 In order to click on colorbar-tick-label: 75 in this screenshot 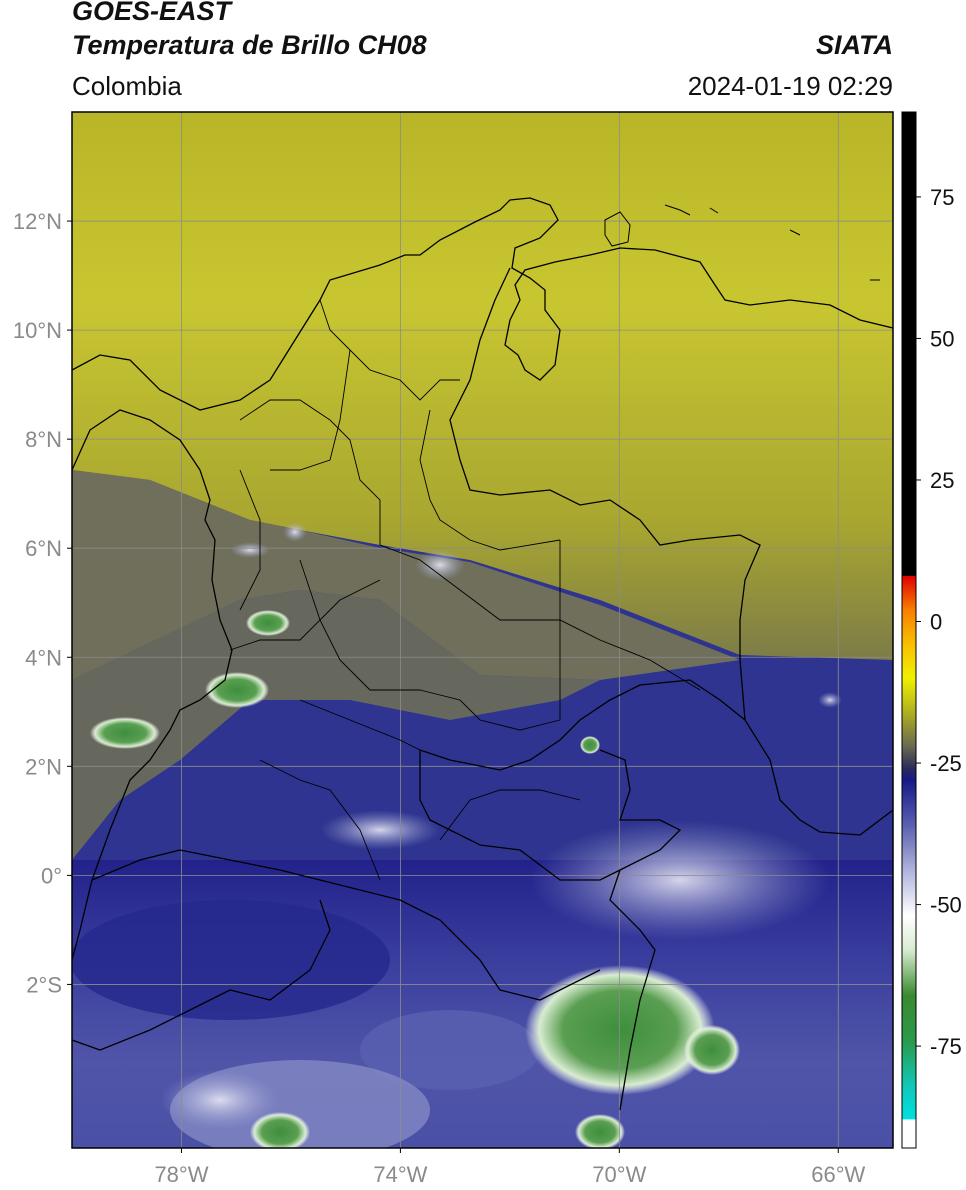, I will do `click(942, 197)`.